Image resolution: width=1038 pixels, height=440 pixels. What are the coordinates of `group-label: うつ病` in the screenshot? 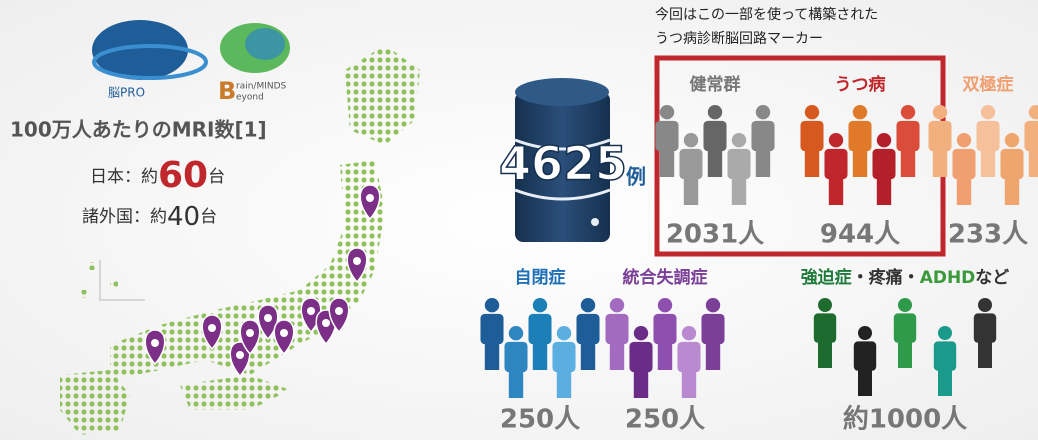 It's located at (860, 84).